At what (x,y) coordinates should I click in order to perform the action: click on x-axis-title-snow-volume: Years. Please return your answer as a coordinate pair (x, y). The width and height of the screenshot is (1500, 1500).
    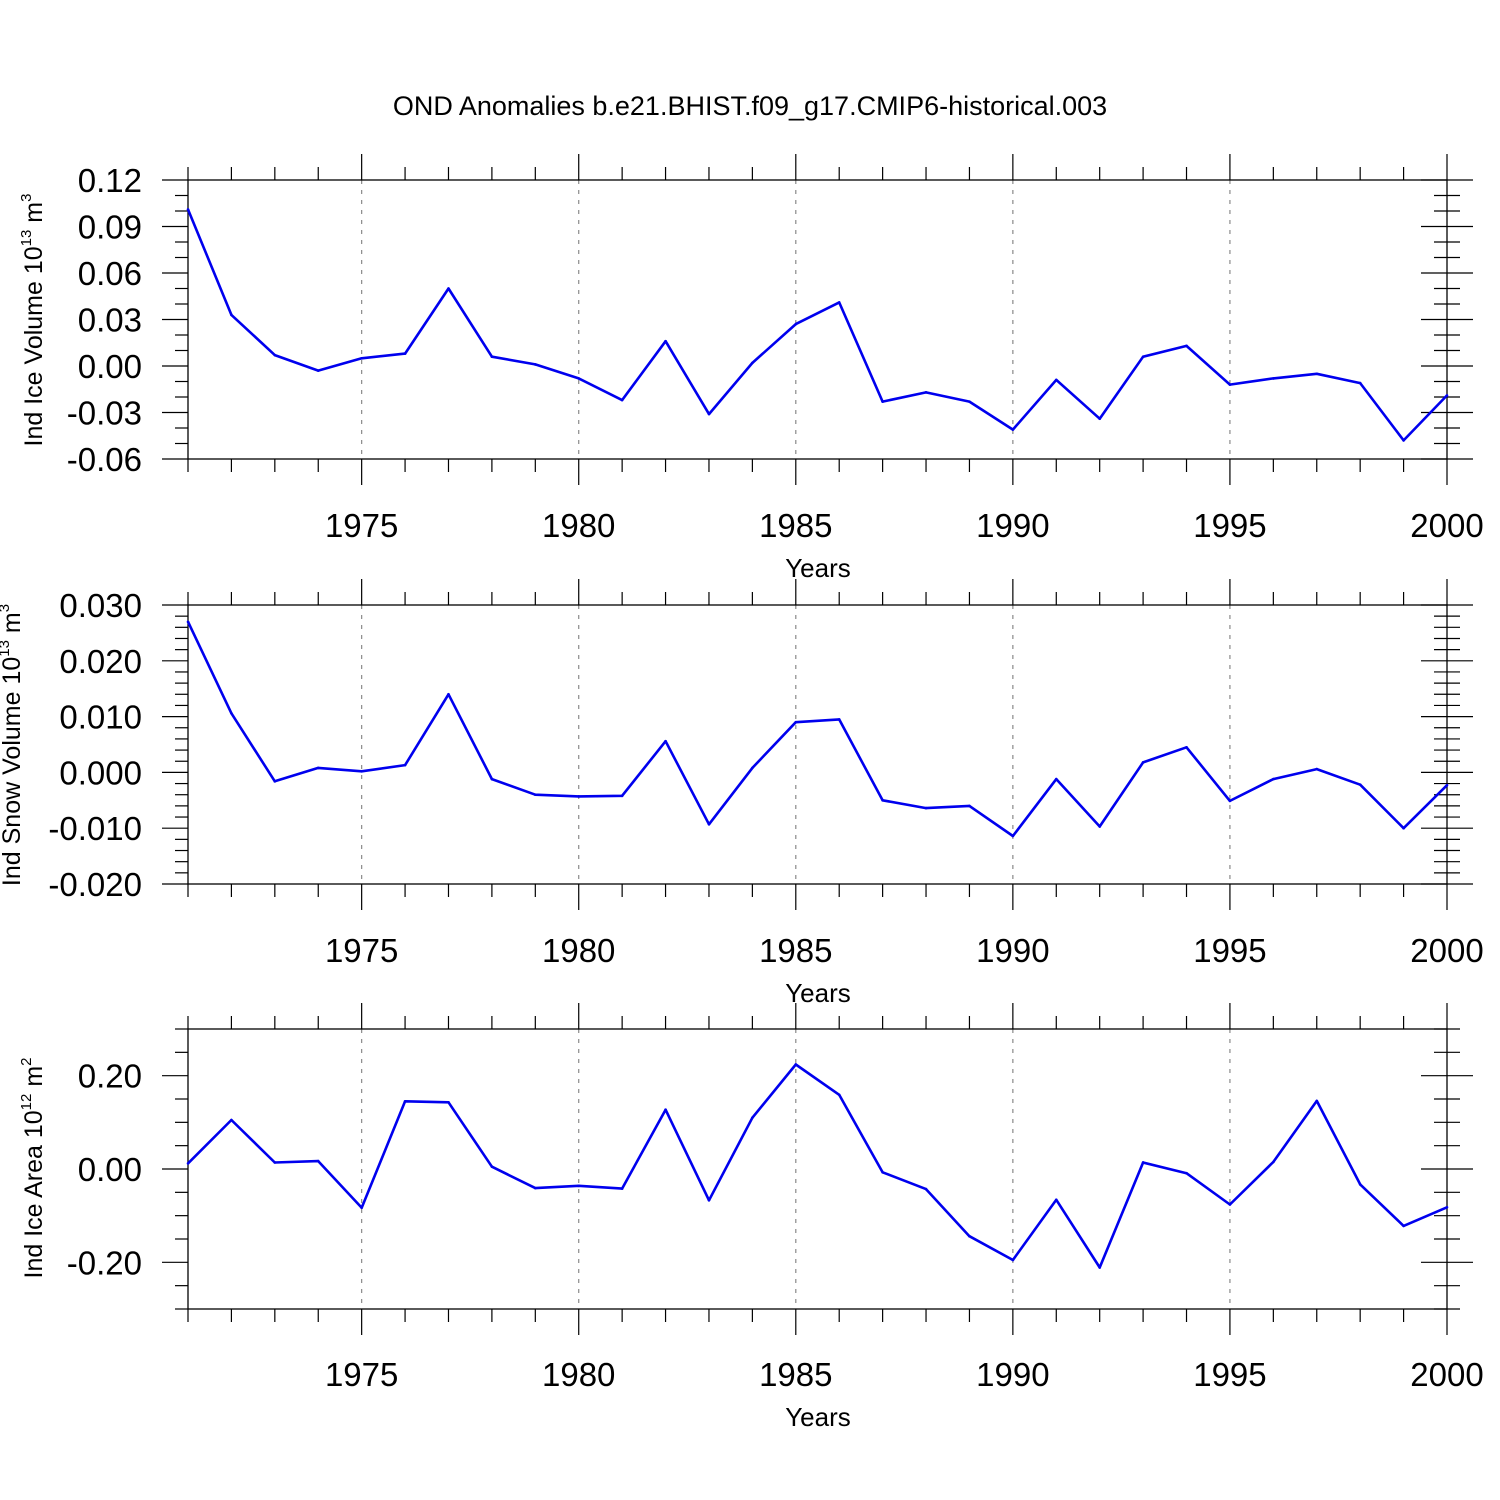
    Looking at the image, I should click on (818, 993).